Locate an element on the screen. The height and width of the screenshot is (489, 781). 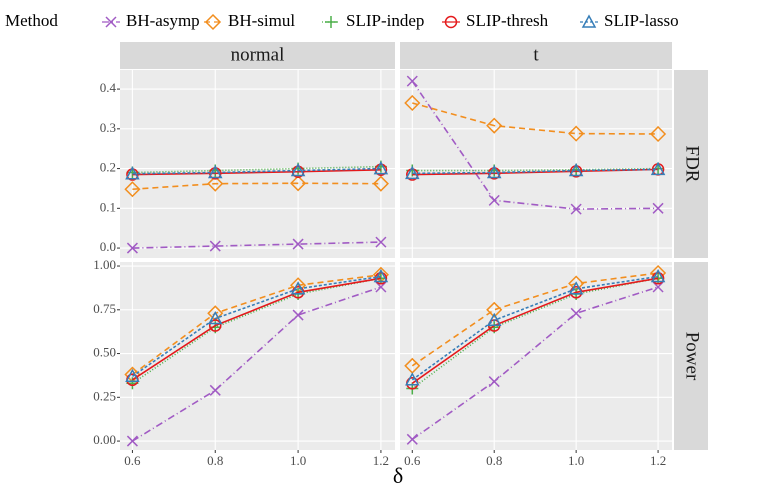
y-tick-label: 0.50 is located at coordinates (104, 352).